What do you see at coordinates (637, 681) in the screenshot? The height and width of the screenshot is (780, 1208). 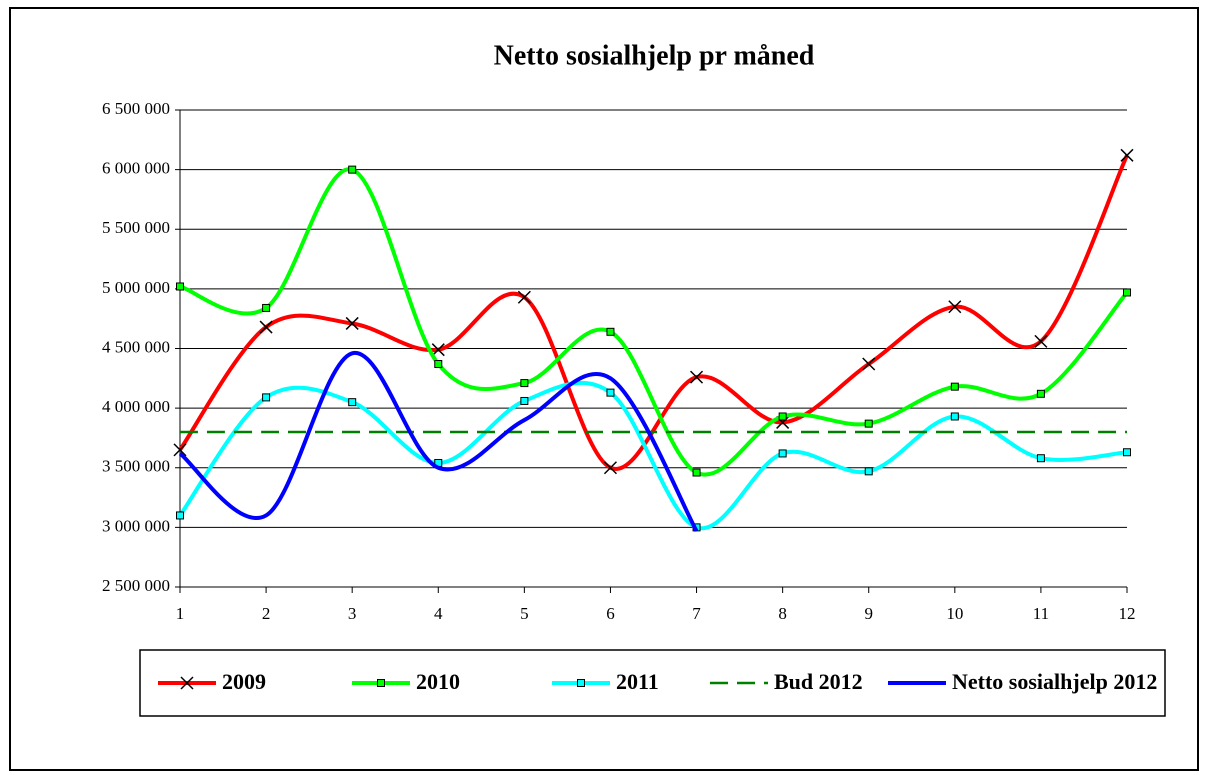 I see `legend-label: 2011` at bounding box center [637, 681].